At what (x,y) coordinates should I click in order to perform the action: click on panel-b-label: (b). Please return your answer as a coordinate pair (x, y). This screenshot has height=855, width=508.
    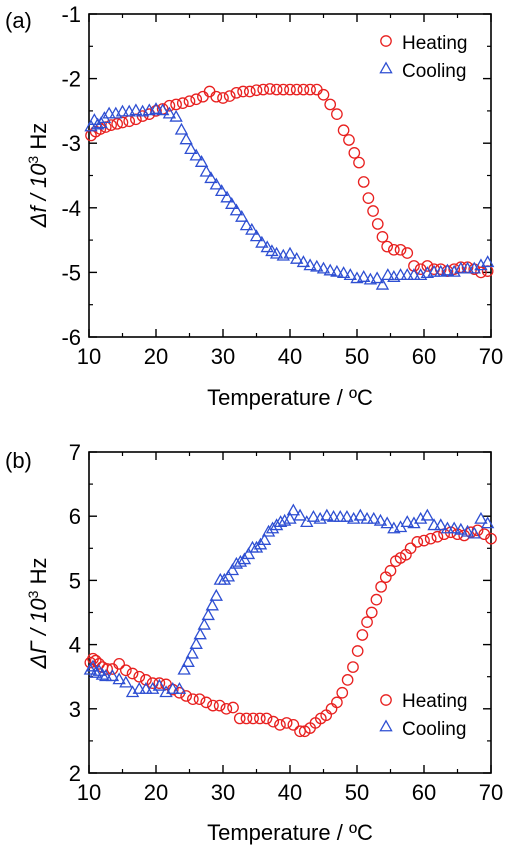
    Looking at the image, I should click on (18, 460).